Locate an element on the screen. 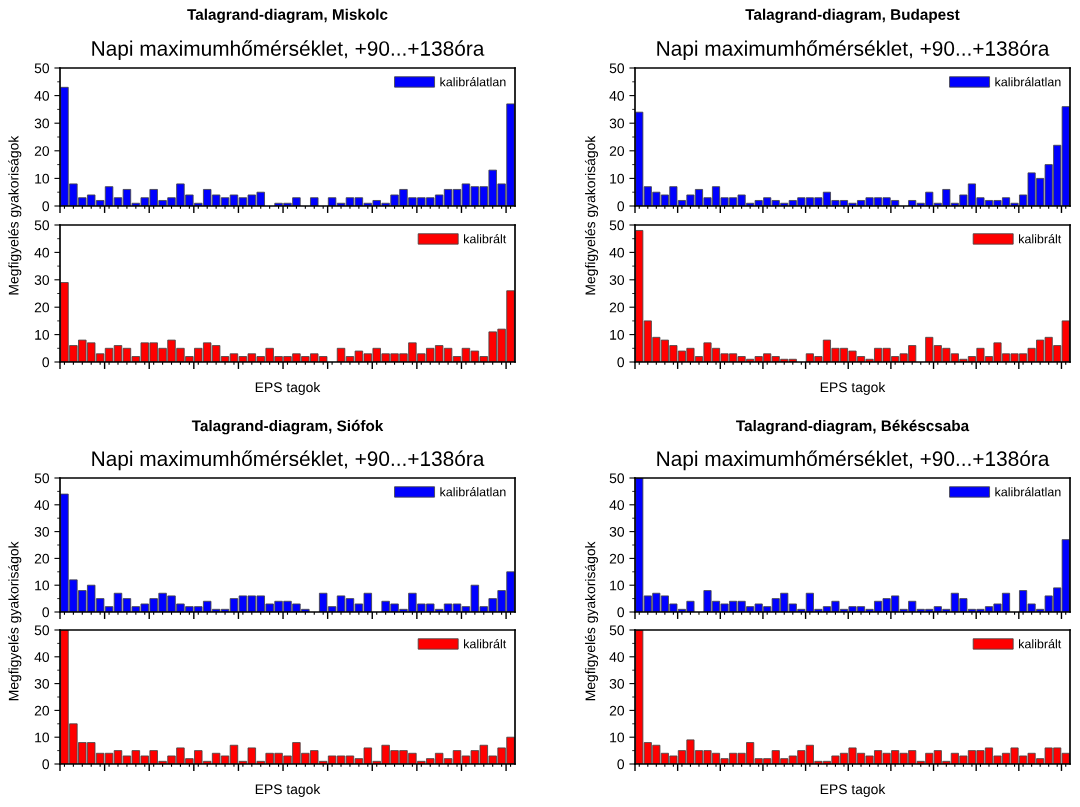  chart-title: Talagrand-diagram, Siófok is located at coordinates (287, 427).